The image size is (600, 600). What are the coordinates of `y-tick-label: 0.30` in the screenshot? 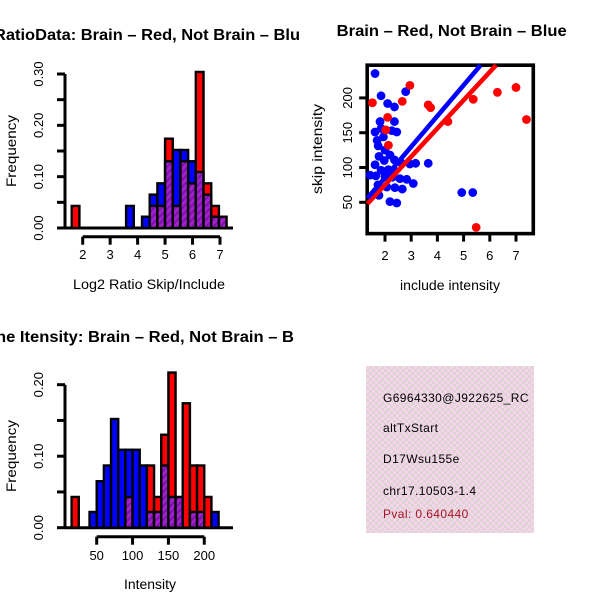 It's located at (38, 73).